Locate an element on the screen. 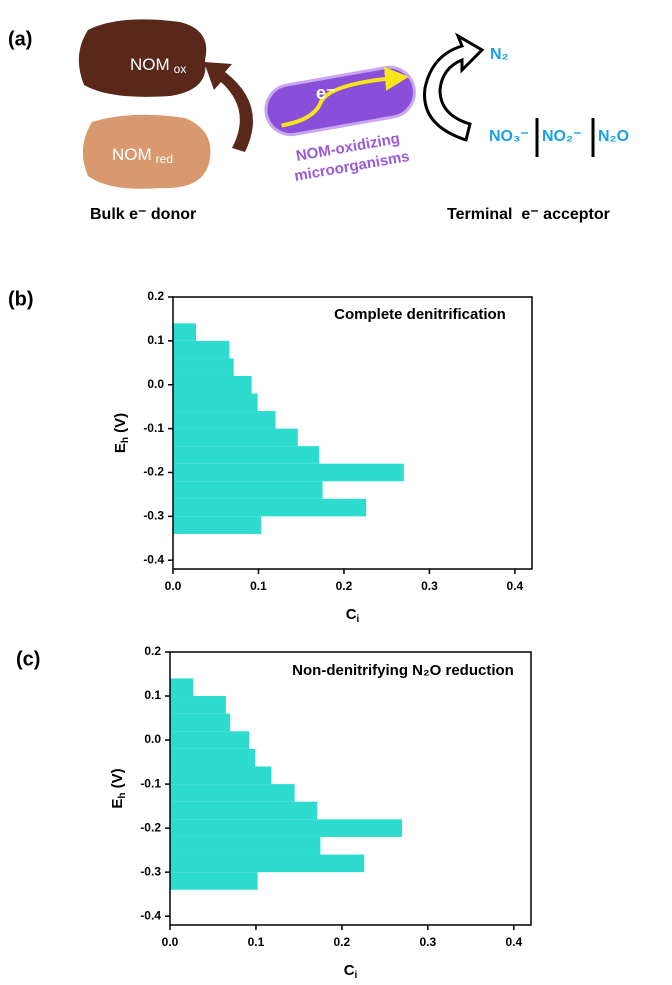 This screenshot has height=985, width=672. acceptor: NO₃⁻ is located at coordinates (509, 136).